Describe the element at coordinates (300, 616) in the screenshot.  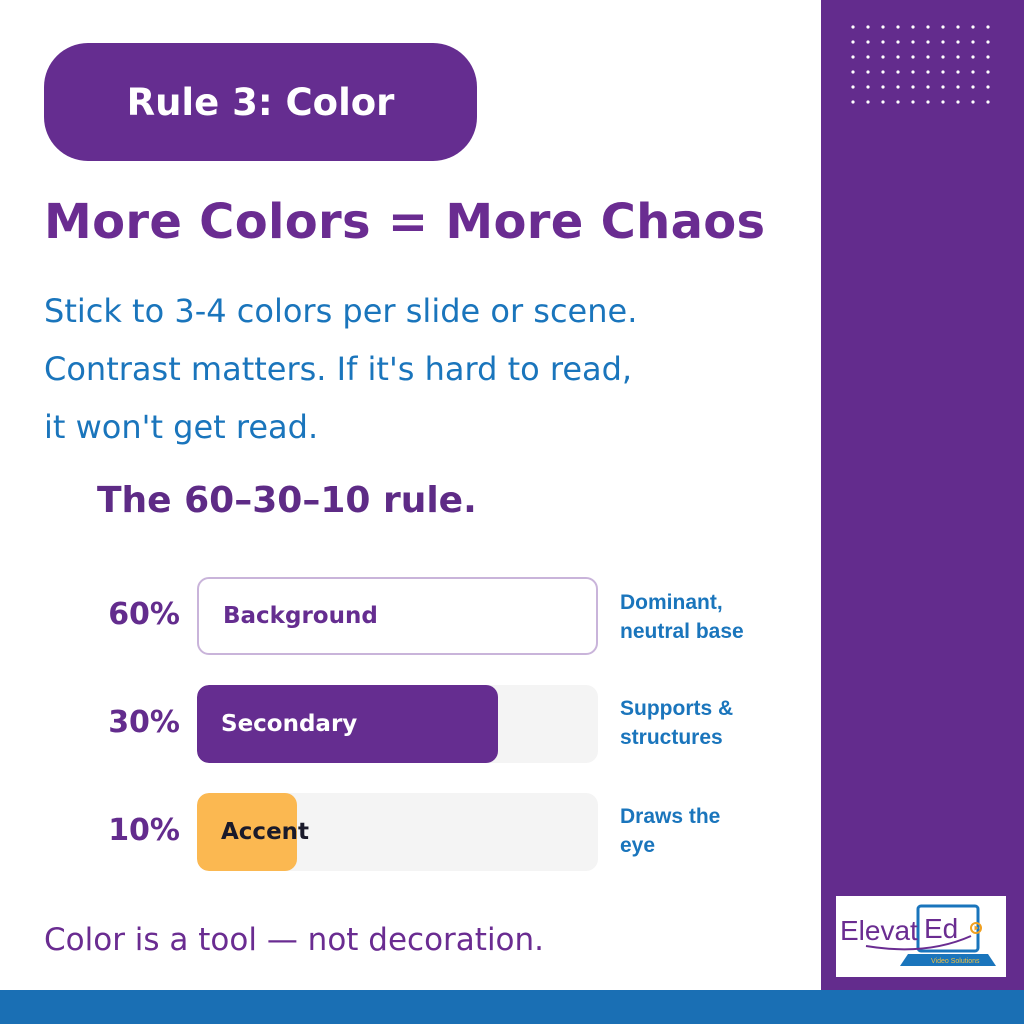
I see `bar-label: Background` at that location.